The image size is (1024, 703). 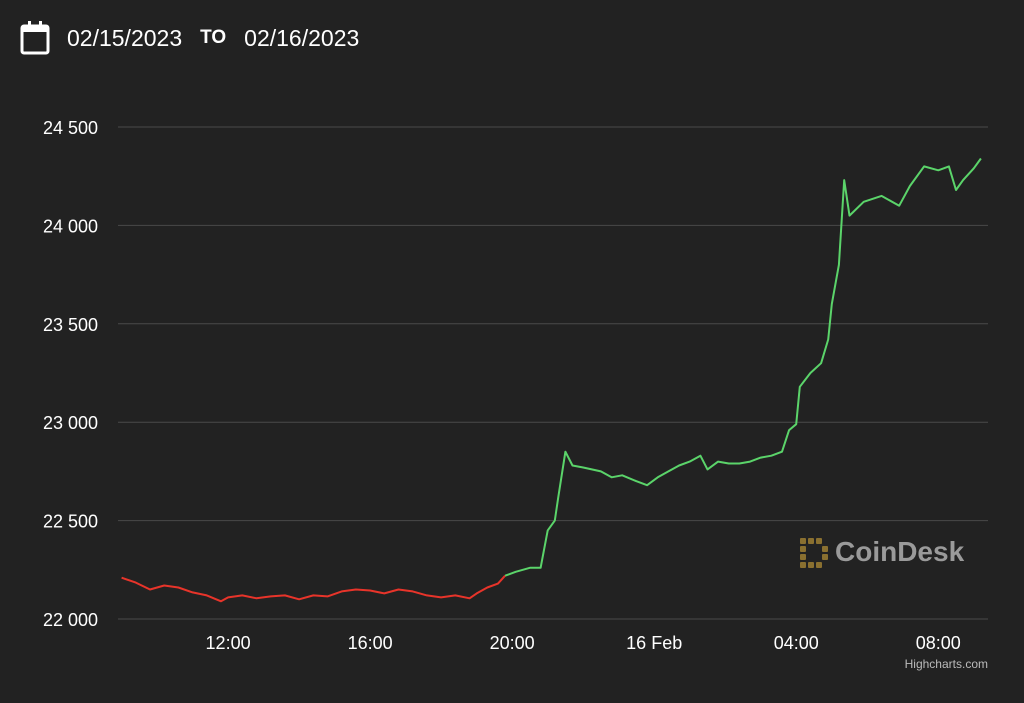 What do you see at coordinates (70, 374) in the screenshot?
I see `y-axis-labels: 22 000 22 500 23 000 23 500 24 000 24 500` at bounding box center [70, 374].